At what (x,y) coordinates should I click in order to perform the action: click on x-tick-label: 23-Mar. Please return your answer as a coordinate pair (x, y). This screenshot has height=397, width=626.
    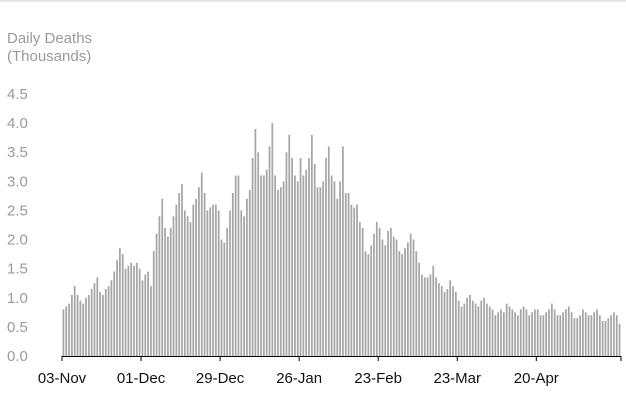
    Looking at the image, I should click on (457, 378).